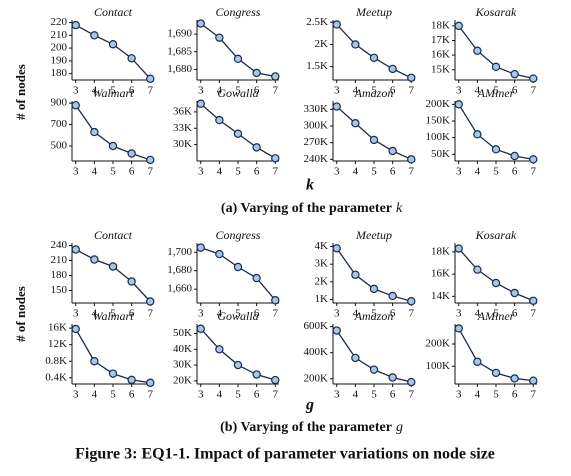 This screenshot has height=476, width=571. I want to click on y-tick-label: 1,680, so click(179, 69).